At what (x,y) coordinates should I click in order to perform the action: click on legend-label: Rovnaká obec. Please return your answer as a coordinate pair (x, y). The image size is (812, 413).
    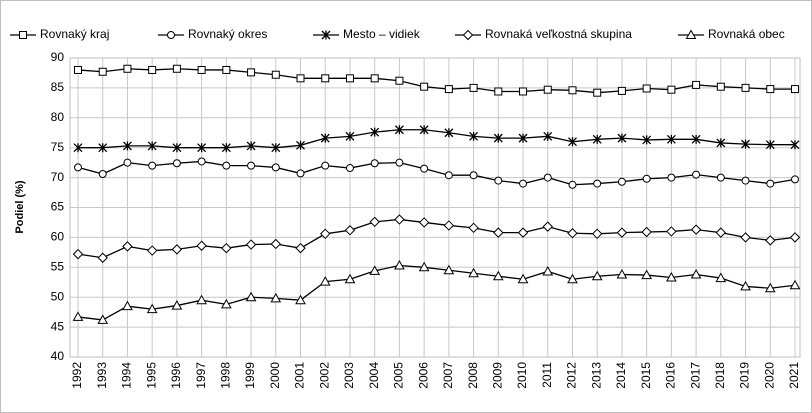
    Looking at the image, I should click on (746, 34).